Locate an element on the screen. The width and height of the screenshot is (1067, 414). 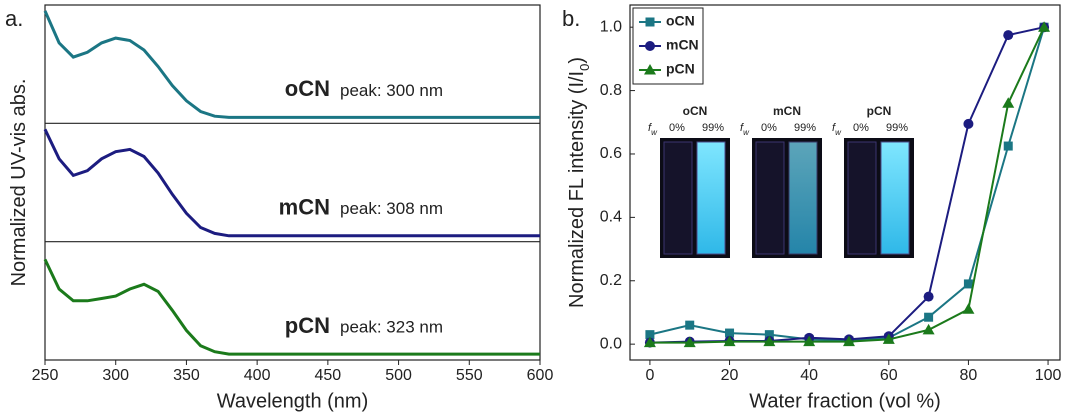
x-tick-label: 80 is located at coordinates (969, 375).